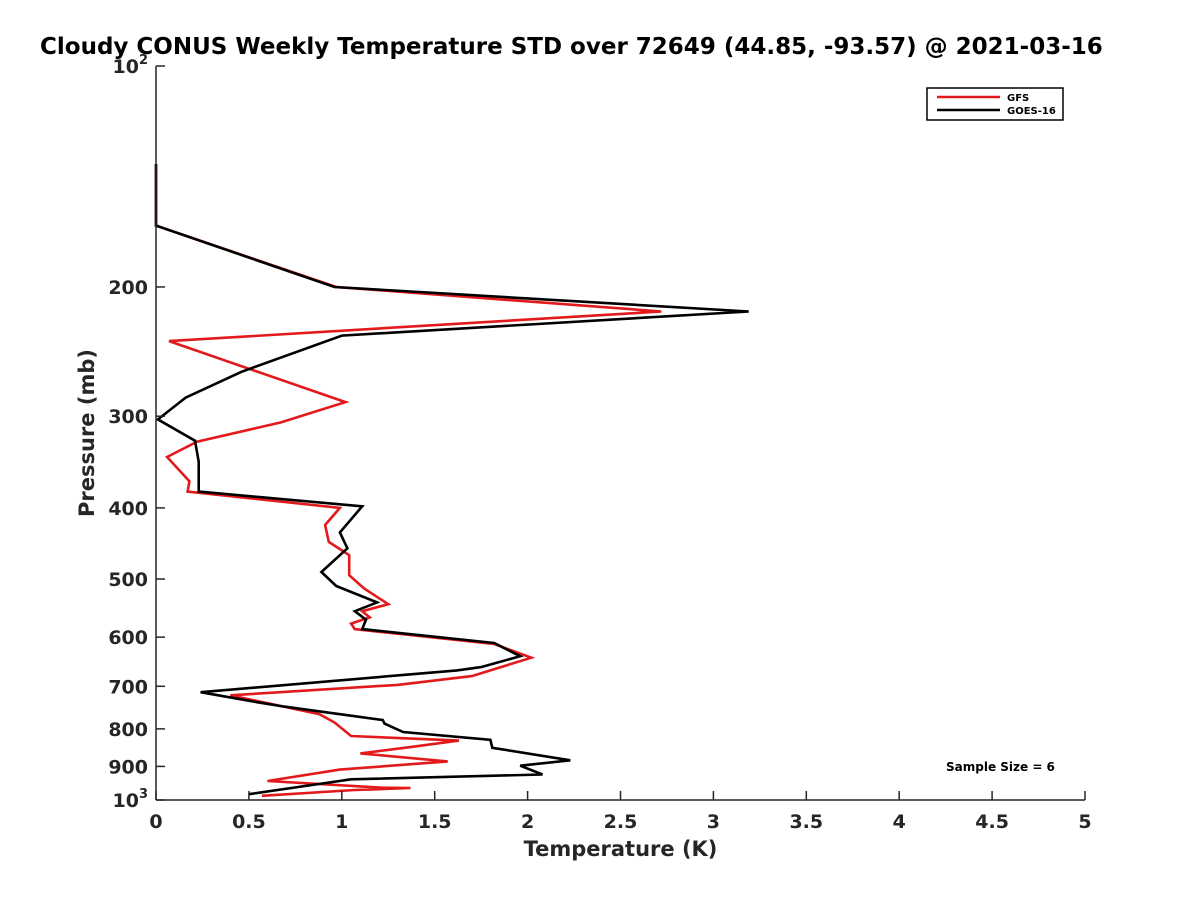  Describe the element at coordinates (131, 65) in the screenshot. I see `y-tick-label: 10²` at that location.